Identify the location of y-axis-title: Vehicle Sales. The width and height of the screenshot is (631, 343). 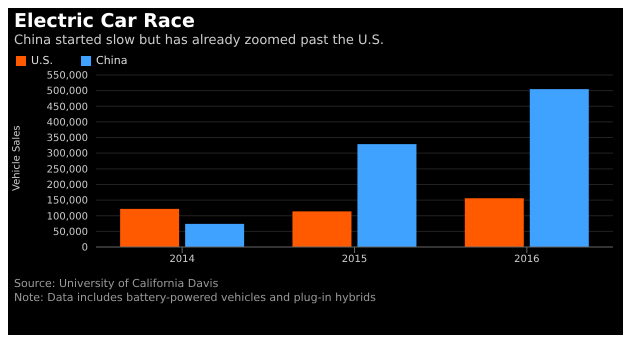
(17, 158).